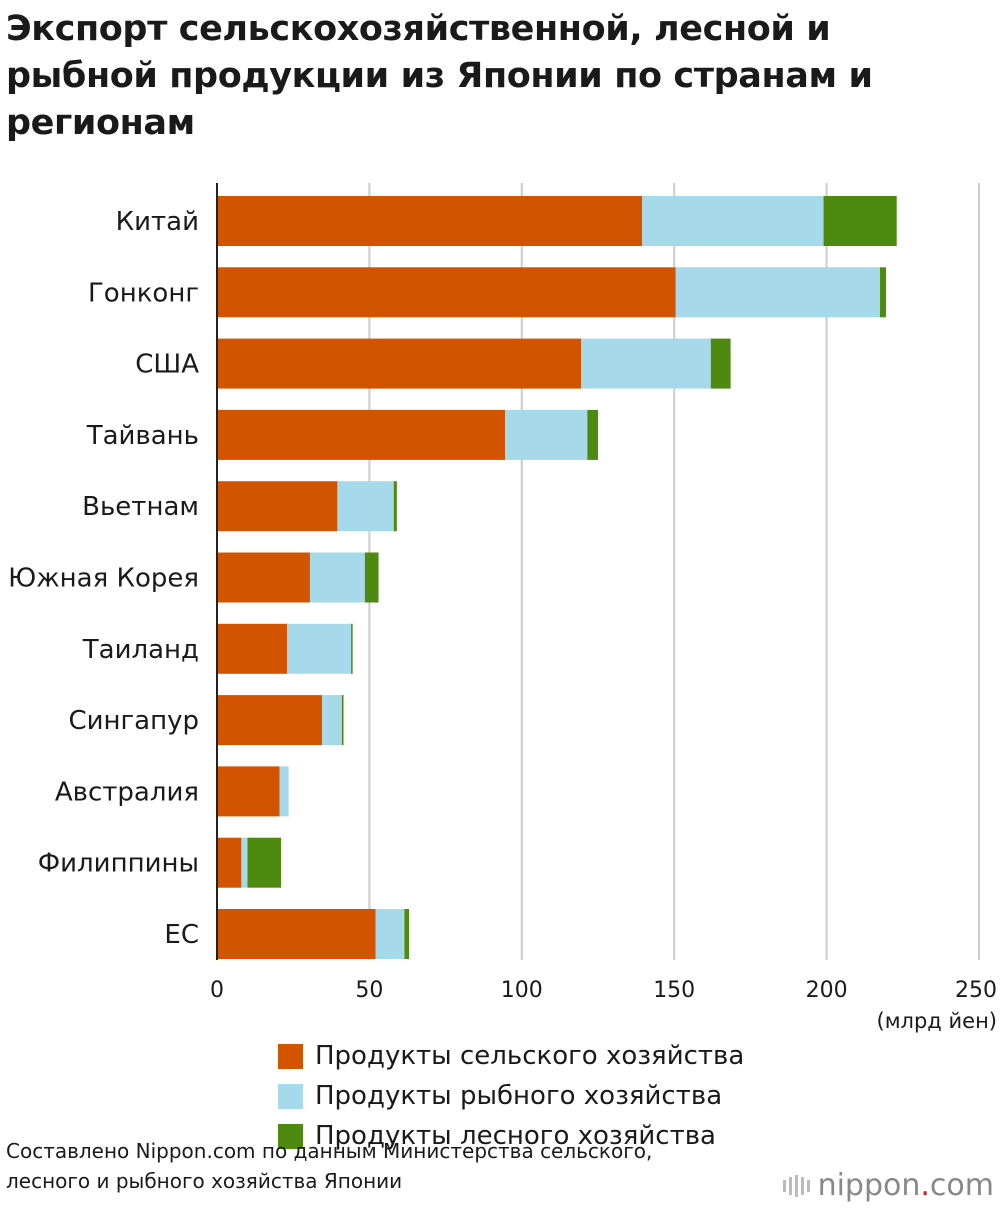  What do you see at coordinates (103, 579) in the screenshot?
I see `category-label: Южная Корея` at bounding box center [103, 579].